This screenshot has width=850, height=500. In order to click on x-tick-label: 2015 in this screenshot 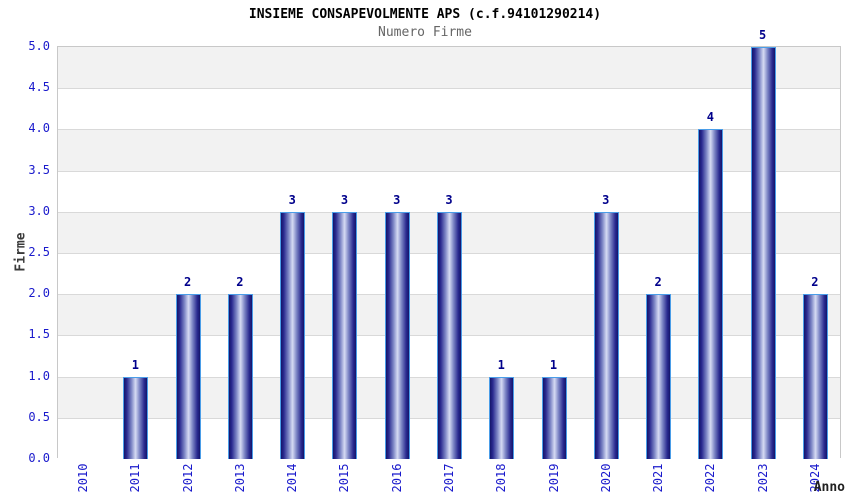, I will do `click(344, 478)`.